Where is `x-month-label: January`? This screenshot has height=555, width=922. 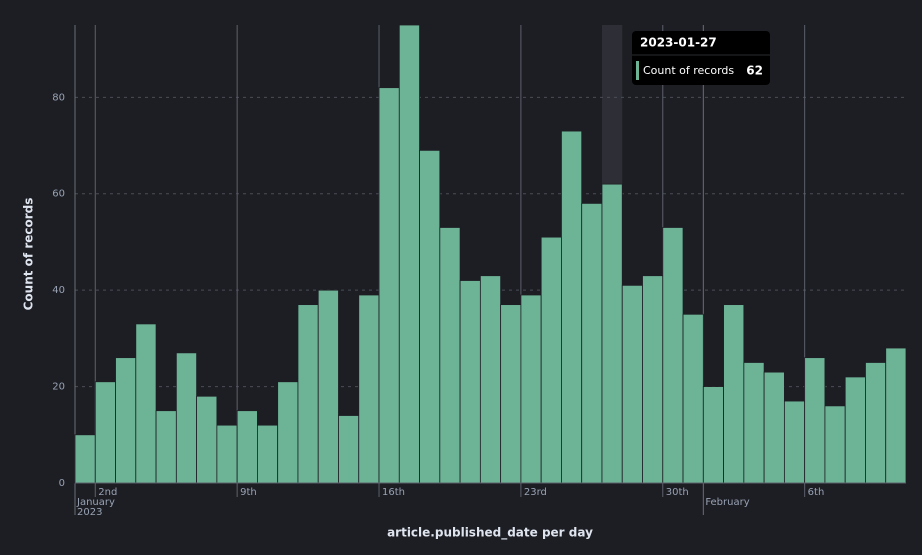 x-month-label: January is located at coordinates (95, 502).